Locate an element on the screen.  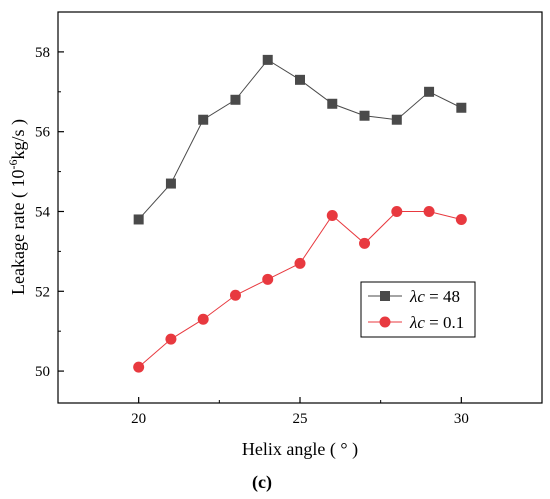
x-tick-label: 30 is located at coordinates (461, 419).